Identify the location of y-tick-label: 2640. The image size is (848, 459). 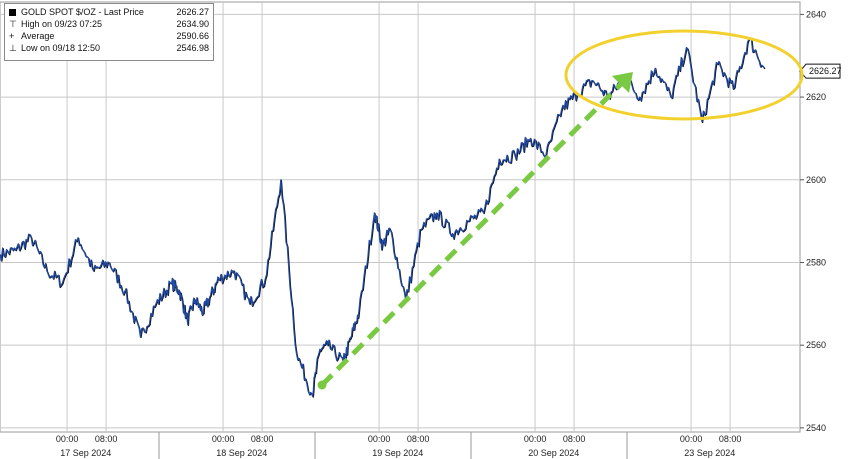
(816, 14).